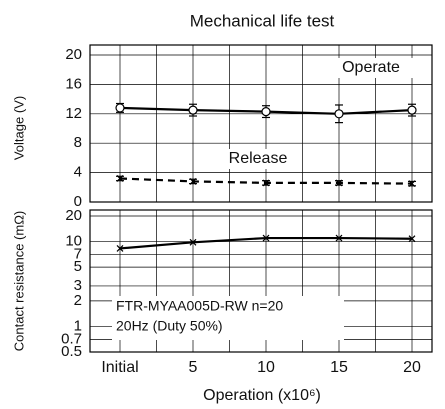  I want to click on x-tick-label: Initial, so click(119, 367).